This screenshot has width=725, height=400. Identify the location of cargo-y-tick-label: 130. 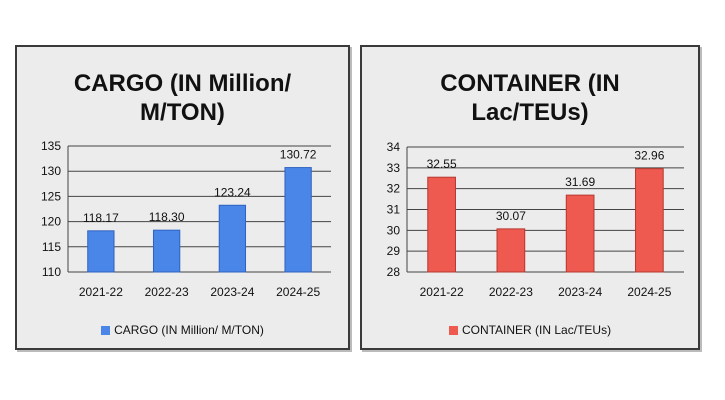
(51, 171).